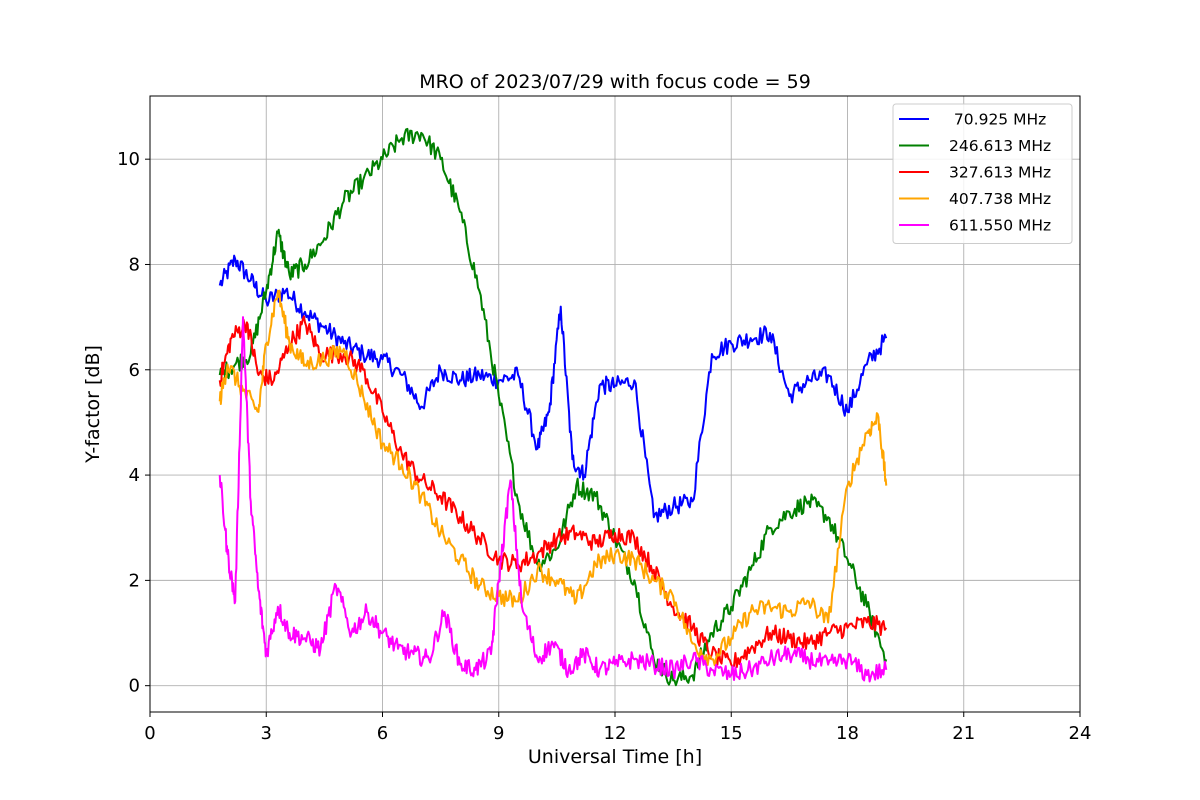 Image resolution: width=1200 pixels, height=800 pixels. I want to click on x-tick-label: 6, so click(382, 733).